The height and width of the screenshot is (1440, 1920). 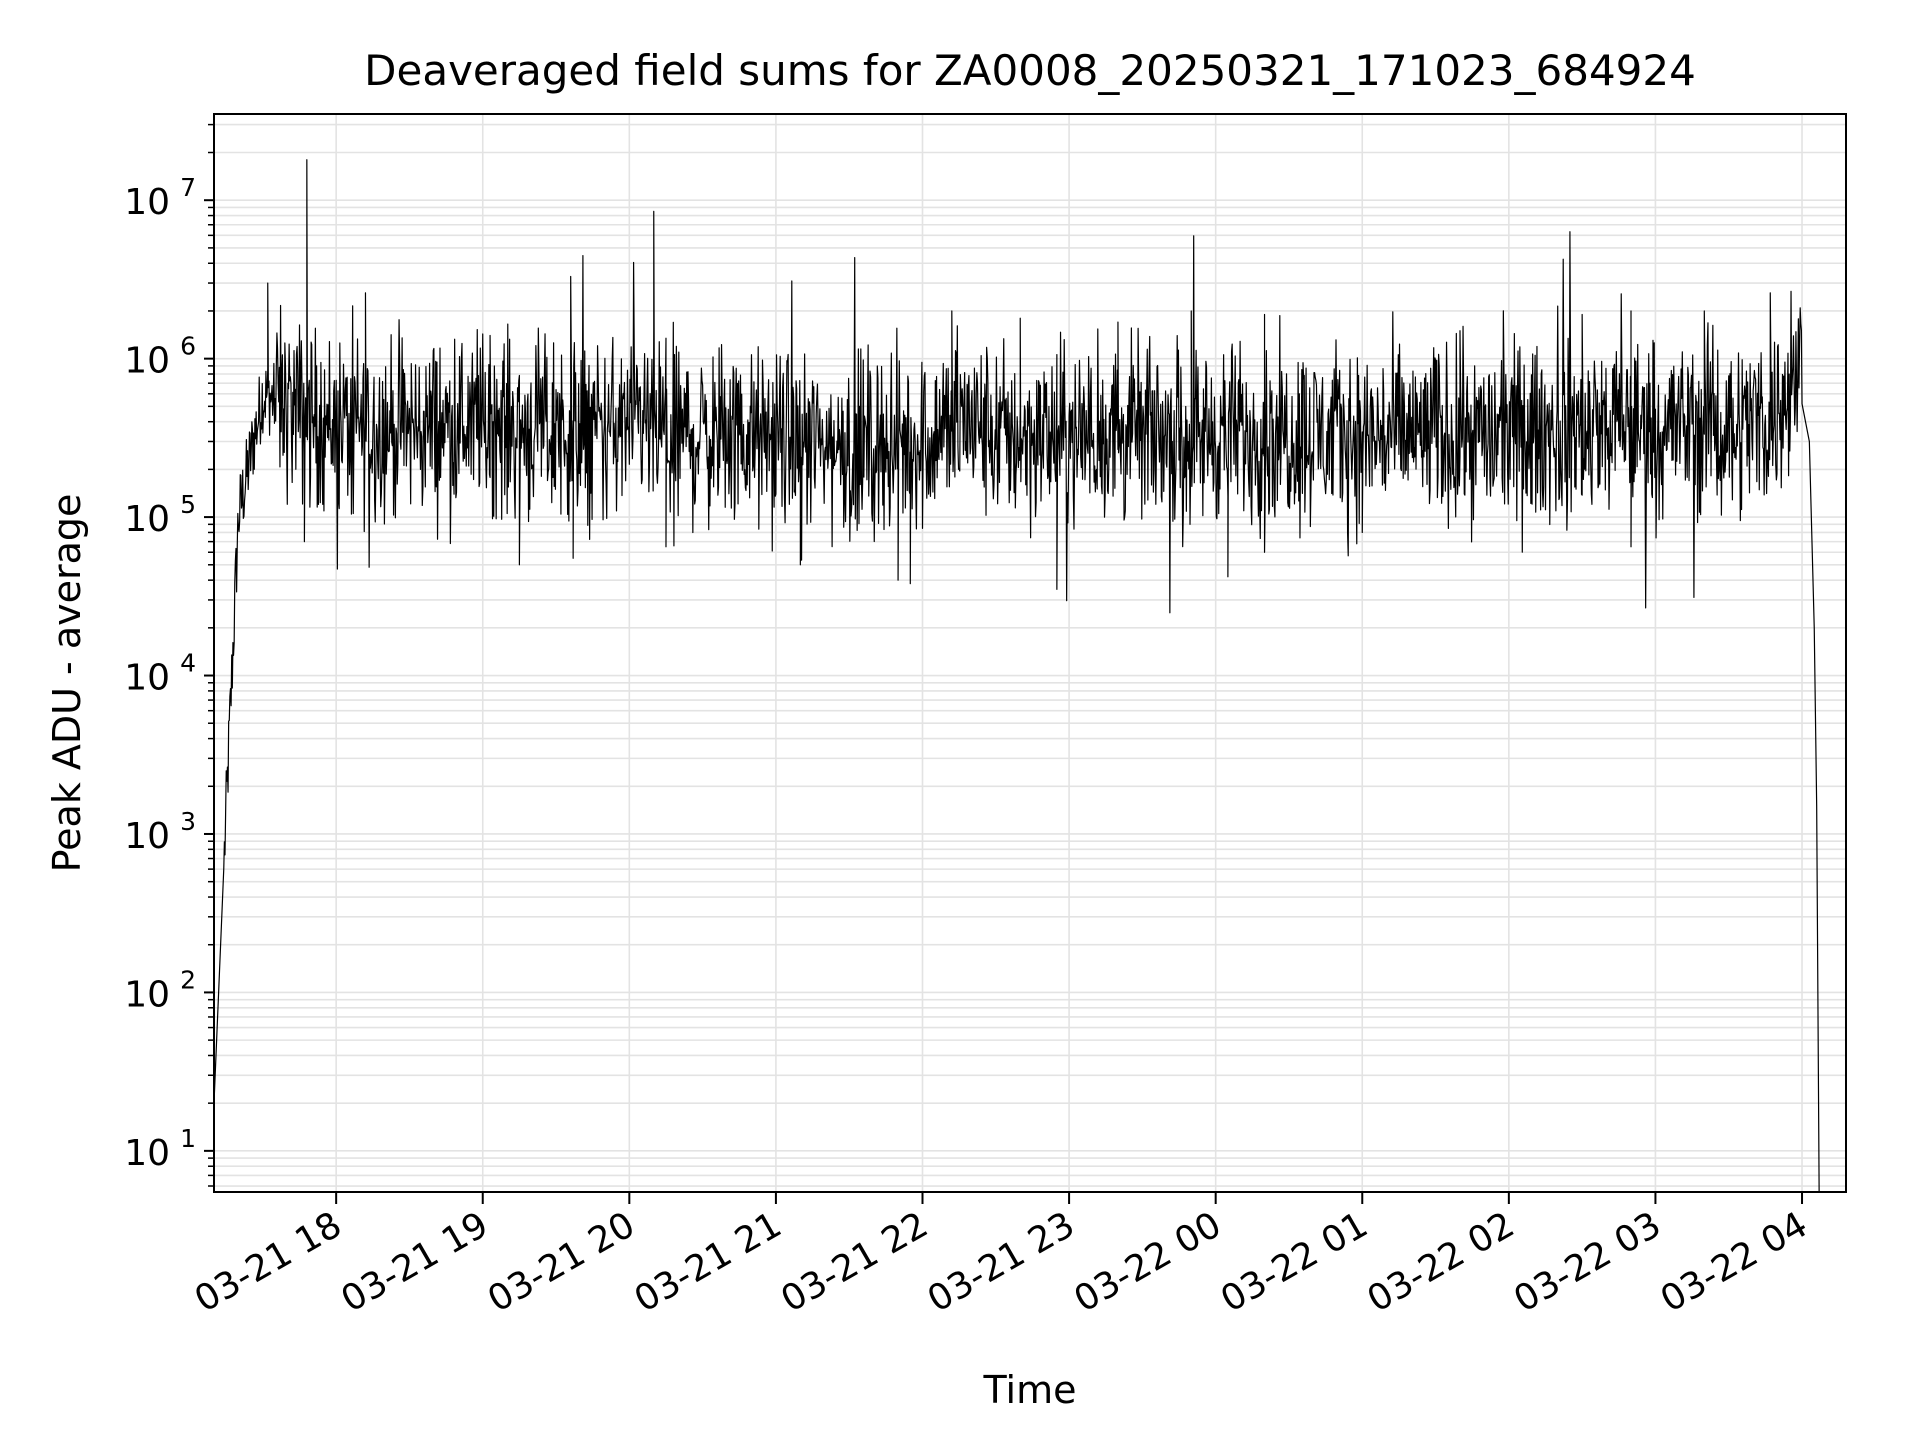 What do you see at coordinates (188, 979) in the screenshot?
I see `y-tick-exponent: 2` at bounding box center [188, 979].